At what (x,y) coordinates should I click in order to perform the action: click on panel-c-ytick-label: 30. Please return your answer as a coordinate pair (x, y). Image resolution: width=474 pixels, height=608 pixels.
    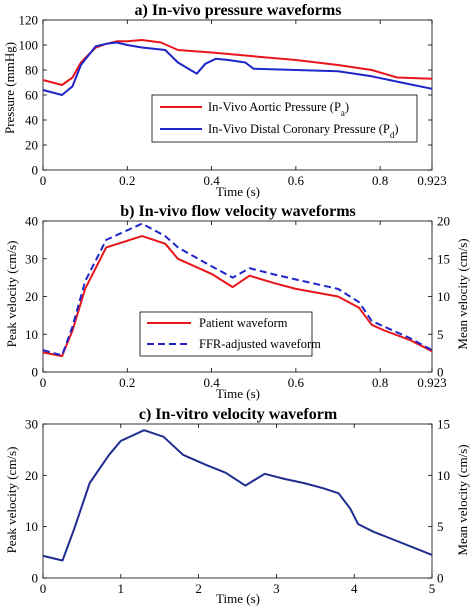
    Looking at the image, I should click on (31, 424).